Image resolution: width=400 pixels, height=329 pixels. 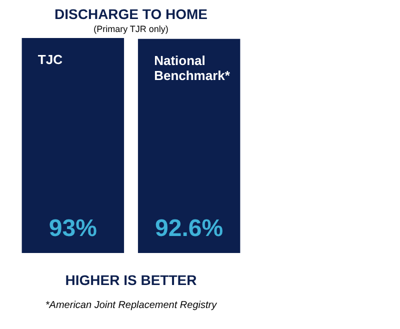 I want to click on data-label: 93%, so click(x=72, y=228).